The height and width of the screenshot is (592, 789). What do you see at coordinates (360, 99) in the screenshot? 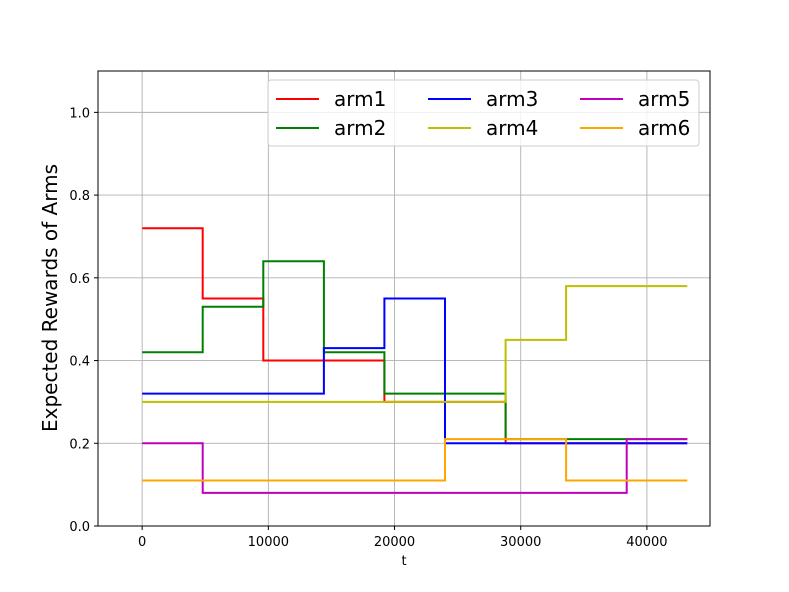
I see `legend-label-arm1: arm1` at bounding box center [360, 99].